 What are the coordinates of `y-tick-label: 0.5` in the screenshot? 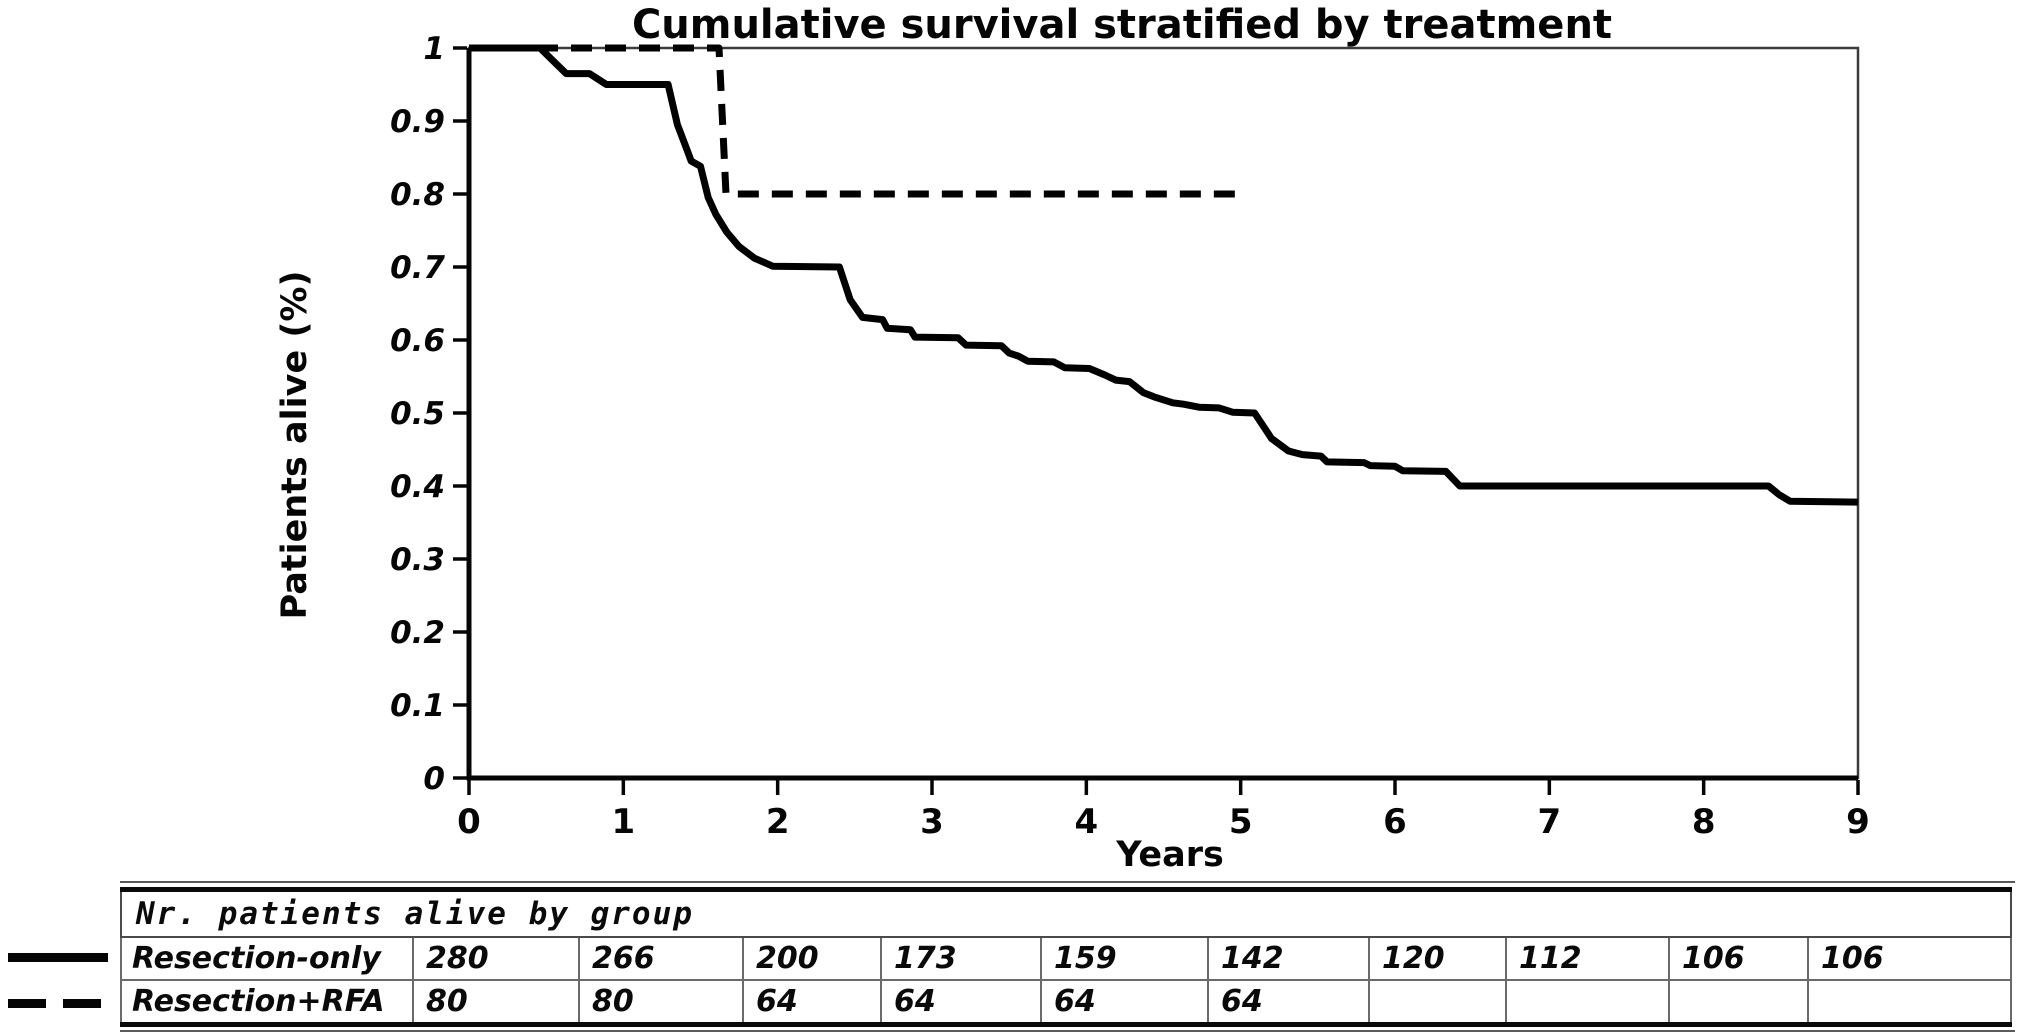 It's located at (417, 414).